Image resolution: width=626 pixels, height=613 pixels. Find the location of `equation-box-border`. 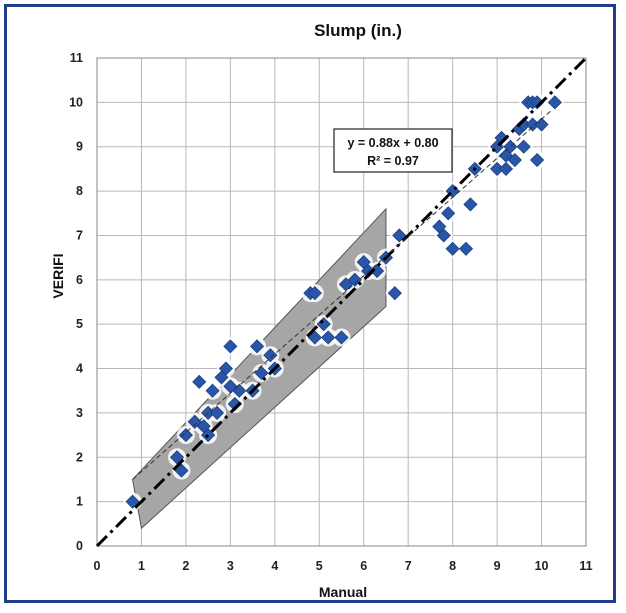

equation-box-border is located at coordinates (393, 150).